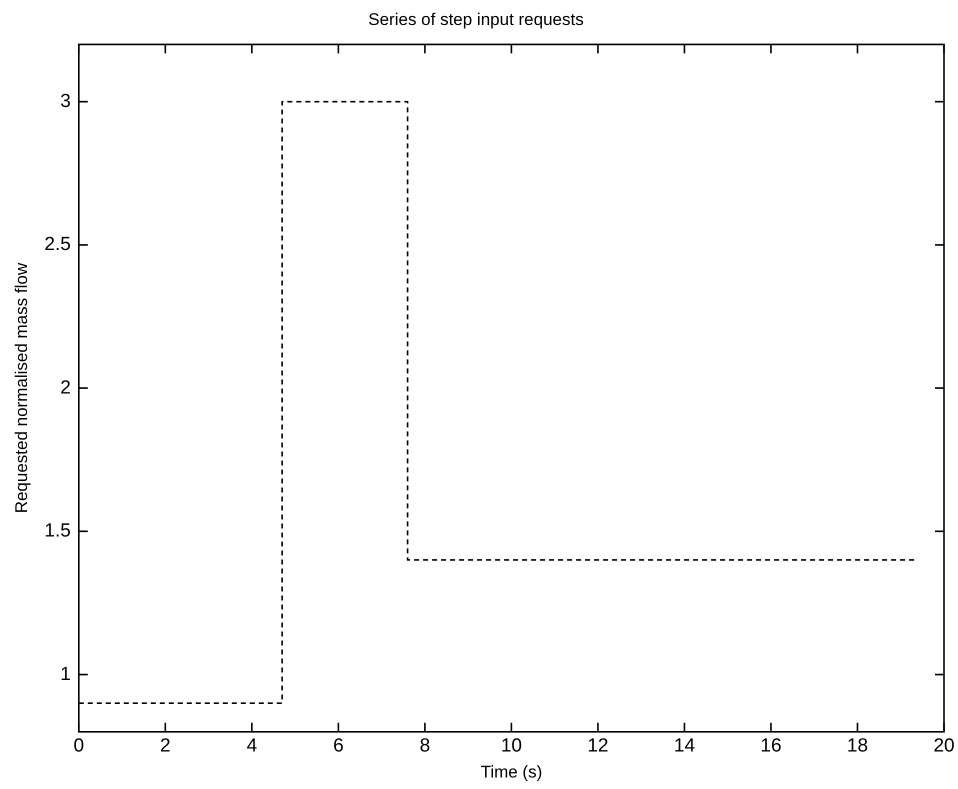 The height and width of the screenshot is (789, 958). What do you see at coordinates (65, 387) in the screenshot?
I see `y-tick-label: 2` at bounding box center [65, 387].